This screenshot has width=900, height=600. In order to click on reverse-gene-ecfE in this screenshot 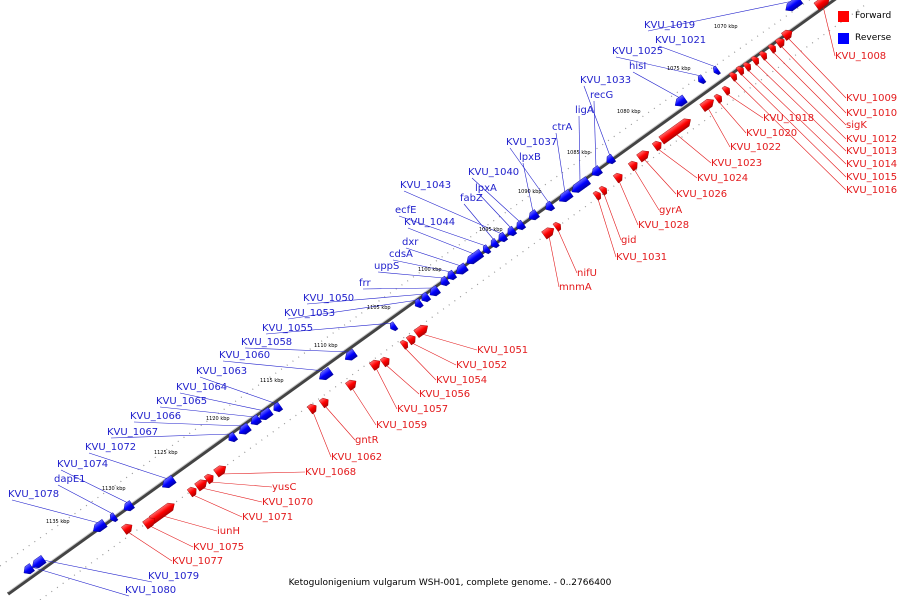, I will do `click(487, 249)`.